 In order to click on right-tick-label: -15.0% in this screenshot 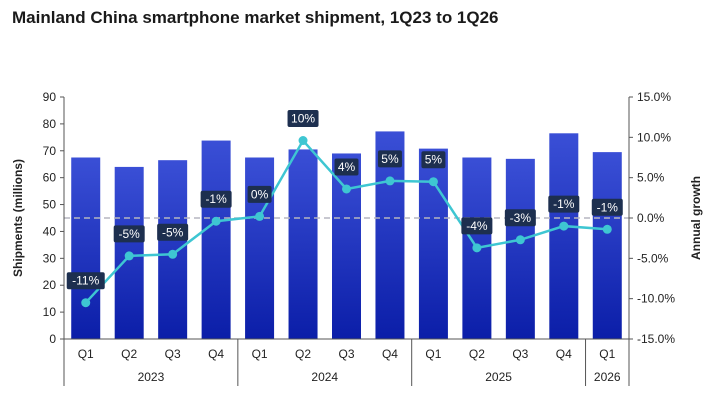, I will do `click(656, 339)`.